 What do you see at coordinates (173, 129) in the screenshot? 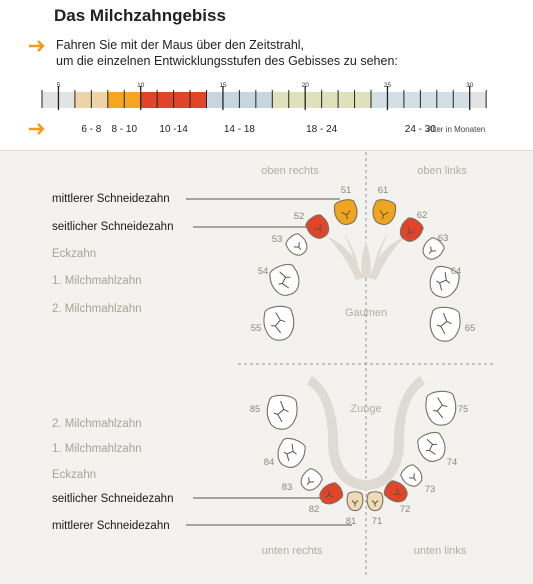
I see `timeline-segment-label: 10 -14` at bounding box center [173, 129].